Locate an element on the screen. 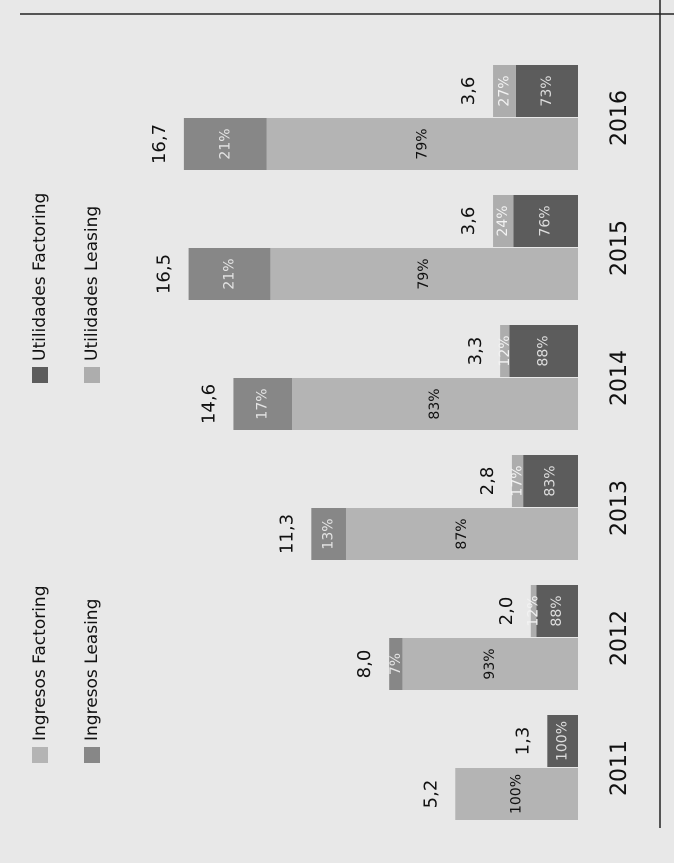  segment-label: 73% is located at coordinates (547, 90).